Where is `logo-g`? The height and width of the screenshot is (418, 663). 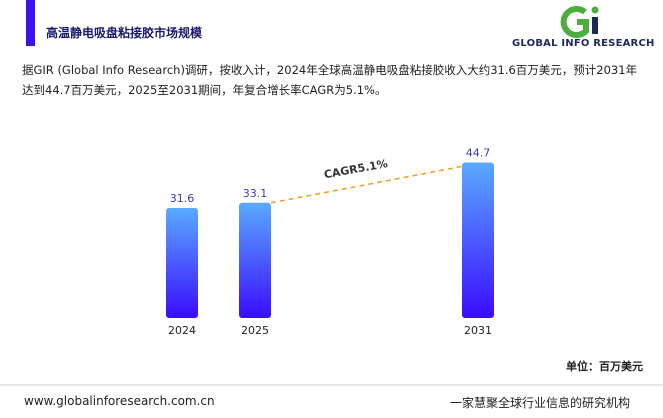 logo-g is located at coordinates (574, 21).